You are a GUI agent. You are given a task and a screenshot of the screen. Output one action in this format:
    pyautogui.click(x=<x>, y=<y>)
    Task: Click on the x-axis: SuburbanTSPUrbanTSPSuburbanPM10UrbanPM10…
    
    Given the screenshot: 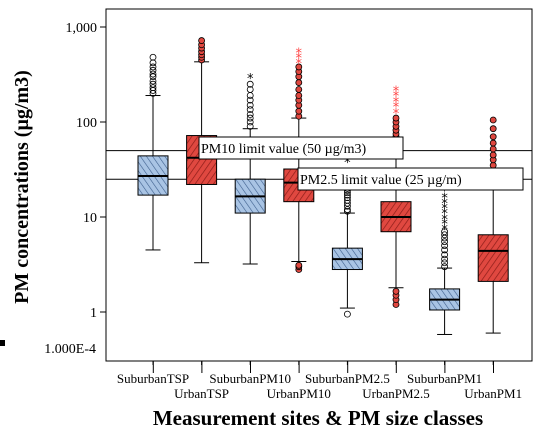 What is the action you would take?
    pyautogui.click(x=319, y=381)
    